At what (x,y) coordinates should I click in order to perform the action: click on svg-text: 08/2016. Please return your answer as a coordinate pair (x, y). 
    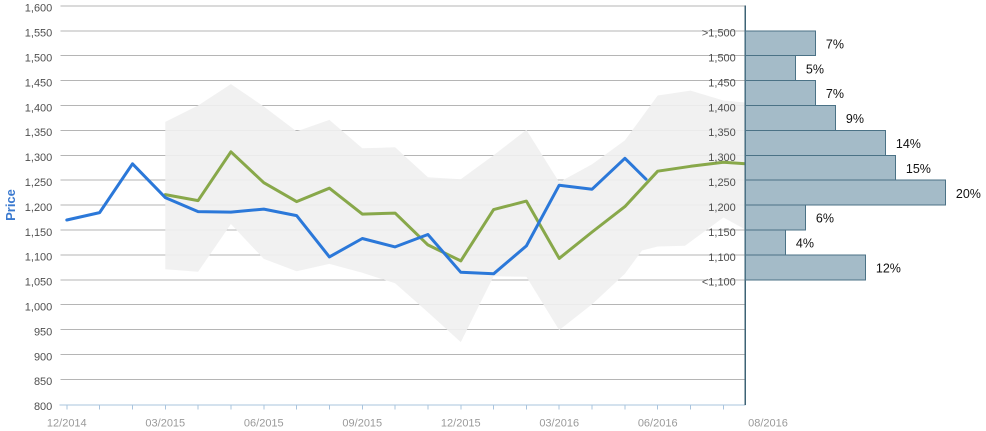
    Looking at the image, I should click on (768, 423).